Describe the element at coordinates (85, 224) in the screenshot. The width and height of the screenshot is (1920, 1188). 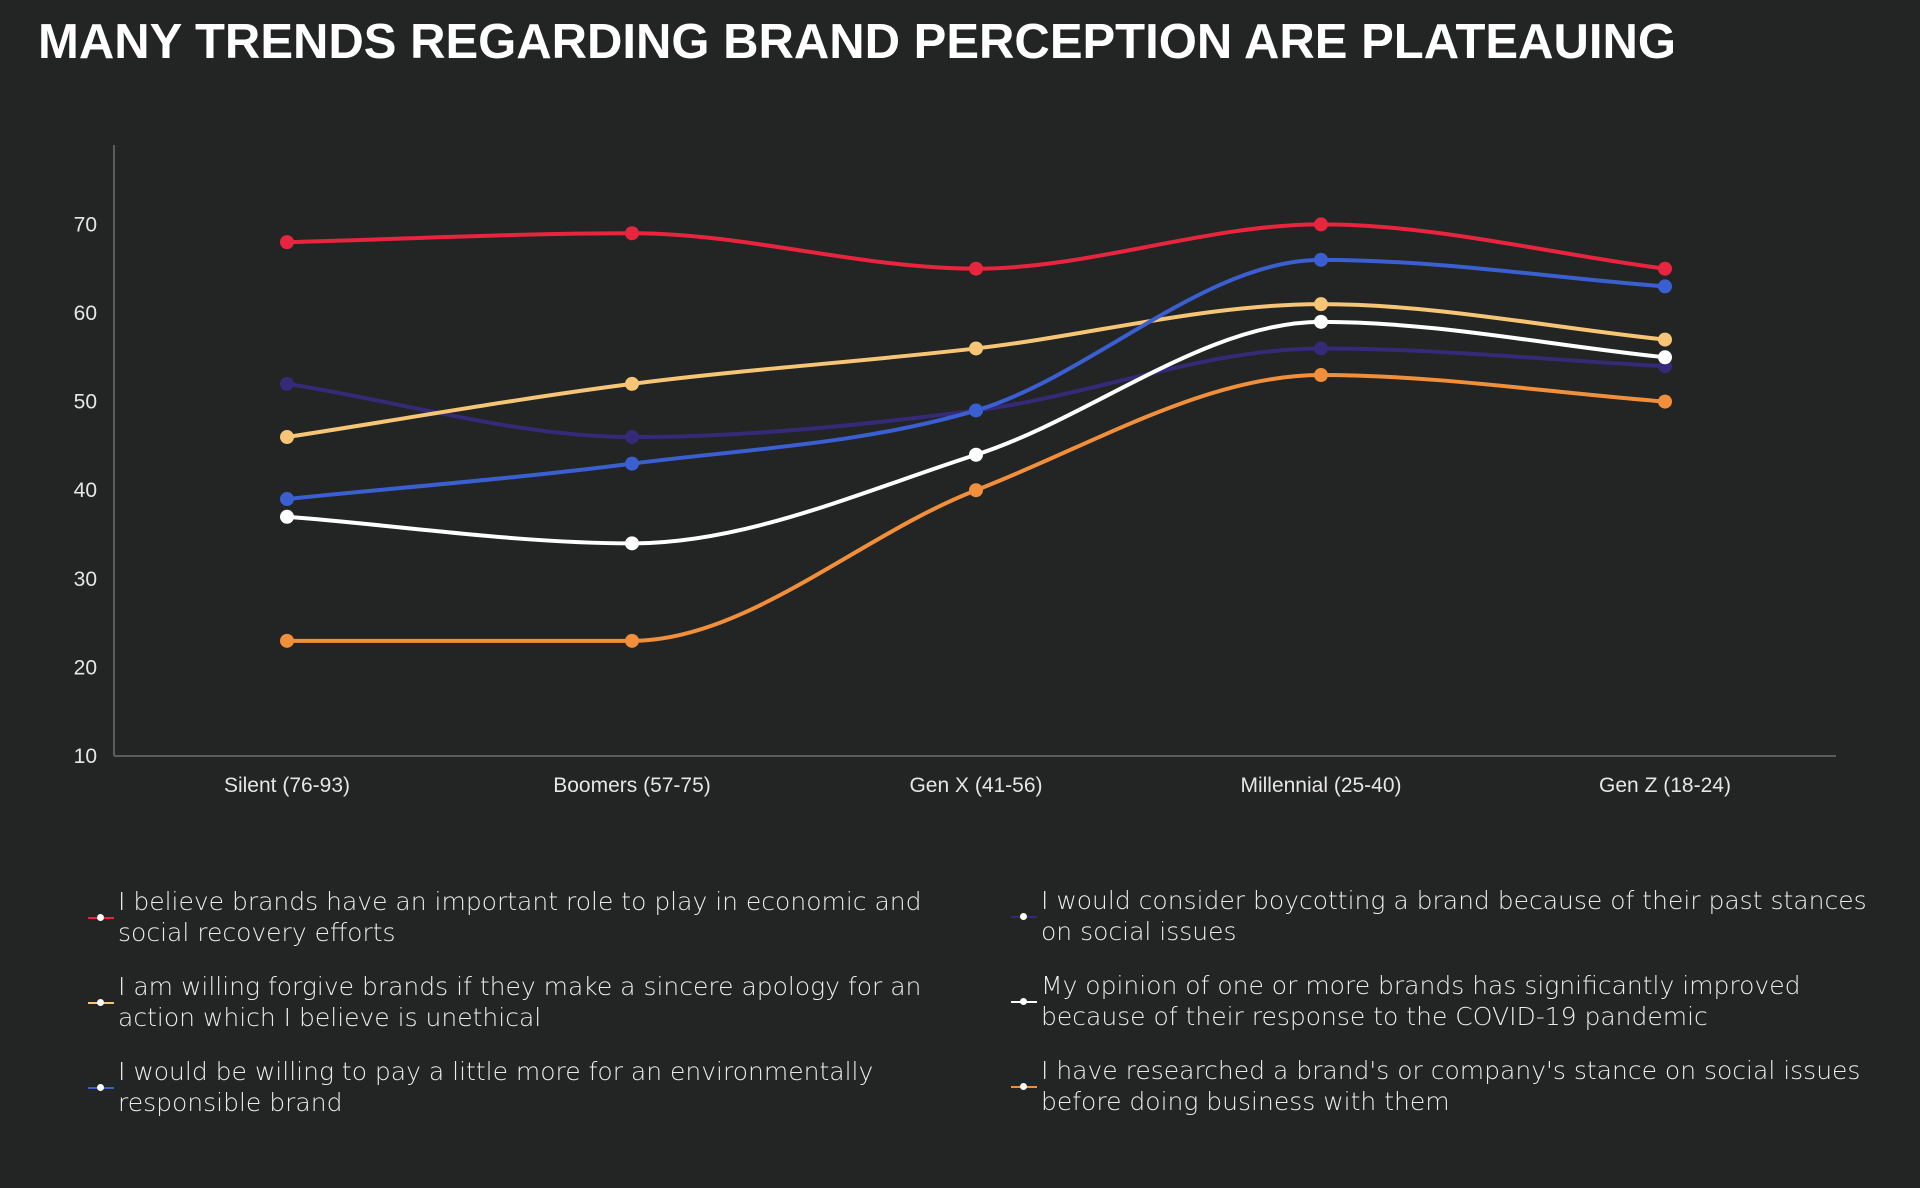
I see `y-tick-label: 70` at that location.